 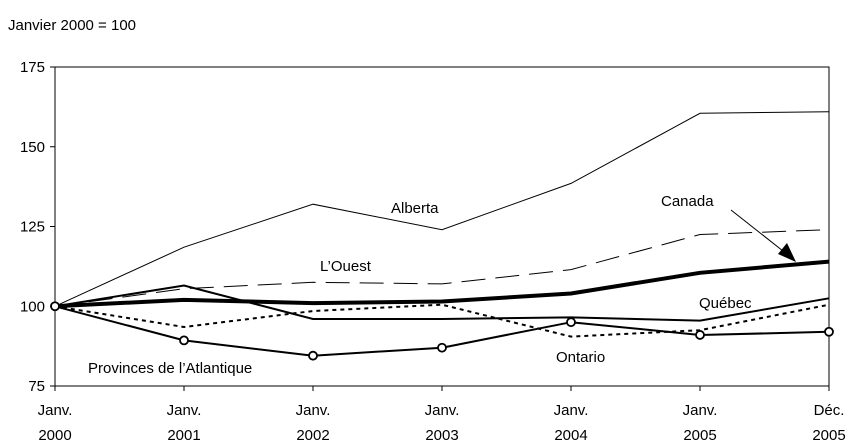 What do you see at coordinates (32, 227) in the screenshot?
I see `y-tick-label: 125` at bounding box center [32, 227].